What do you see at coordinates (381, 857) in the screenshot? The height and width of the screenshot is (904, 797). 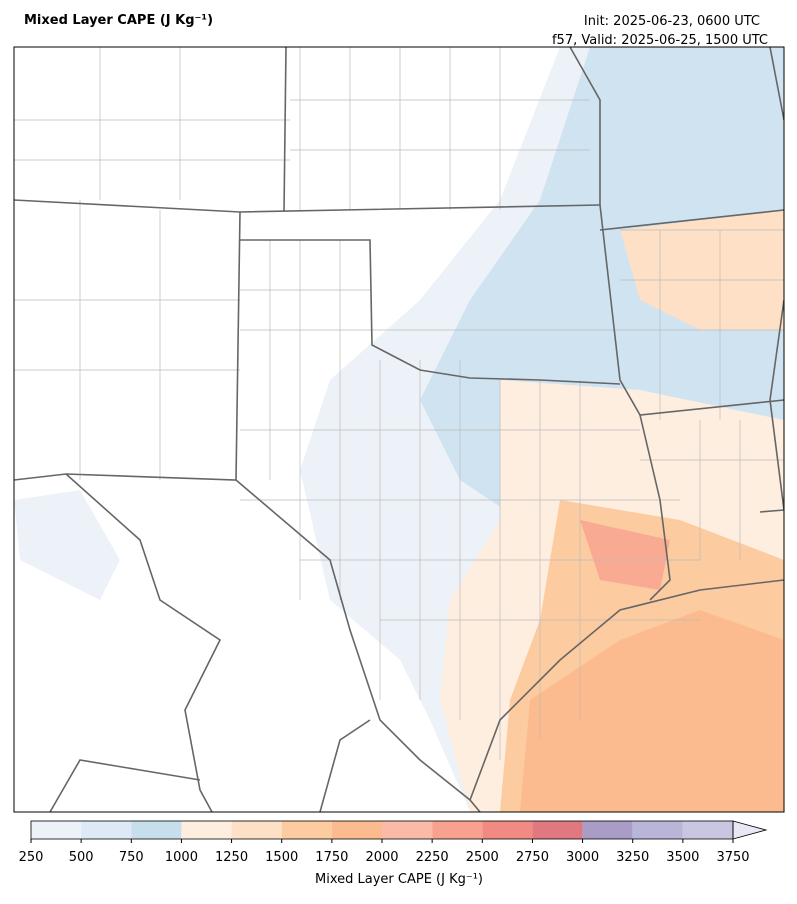 I see `colorbar-tick-label: 2000` at bounding box center [381, 857].